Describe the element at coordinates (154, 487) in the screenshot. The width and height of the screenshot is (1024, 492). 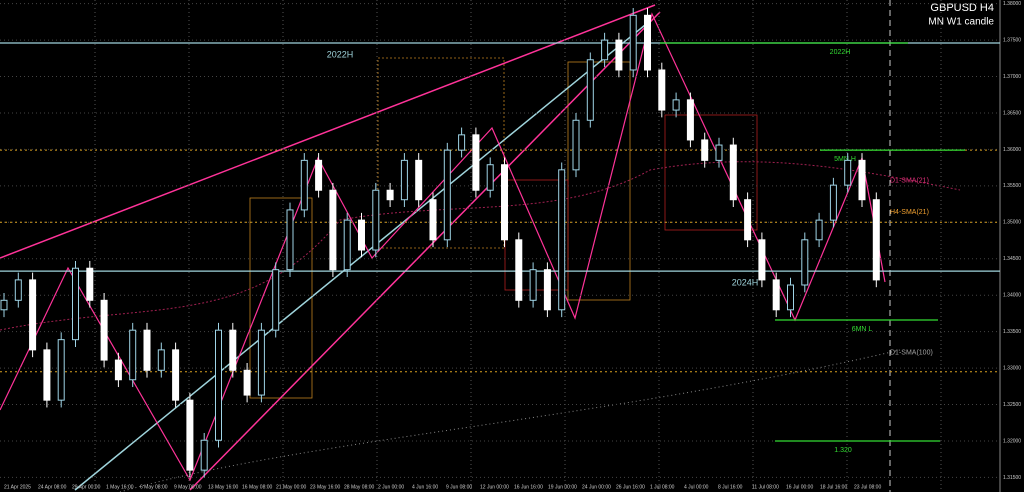
I see `x-tick-label: 6 May 08:00` at that location.